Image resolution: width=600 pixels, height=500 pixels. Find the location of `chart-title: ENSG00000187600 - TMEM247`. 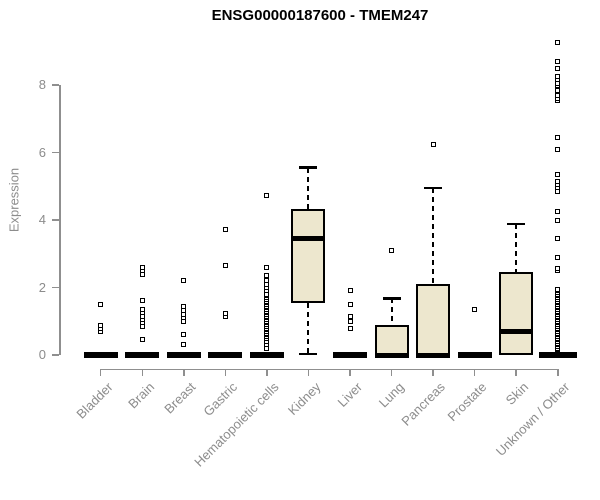

chart-title: ENSG00000187600 - TMEM247 is located at coordinates (320, 15).